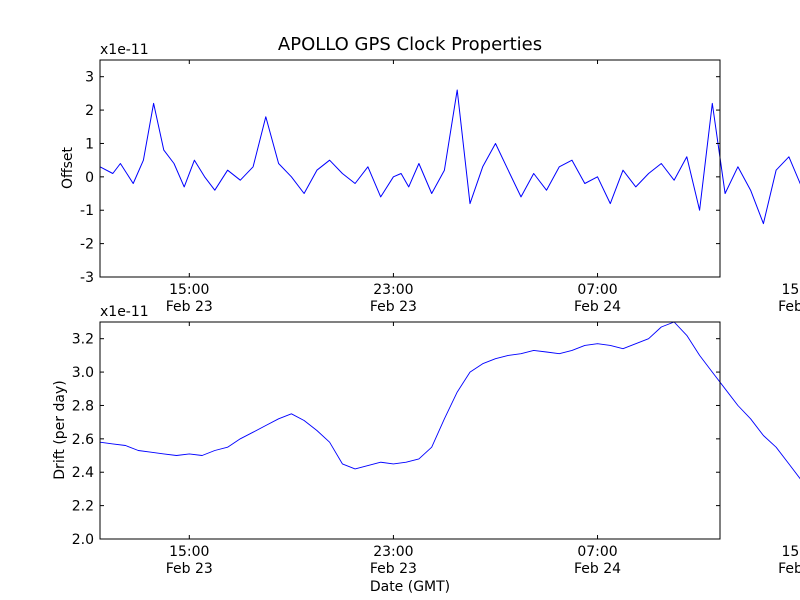  I want to click on drift-y-tick-label: 2.6, so click(83, 440).